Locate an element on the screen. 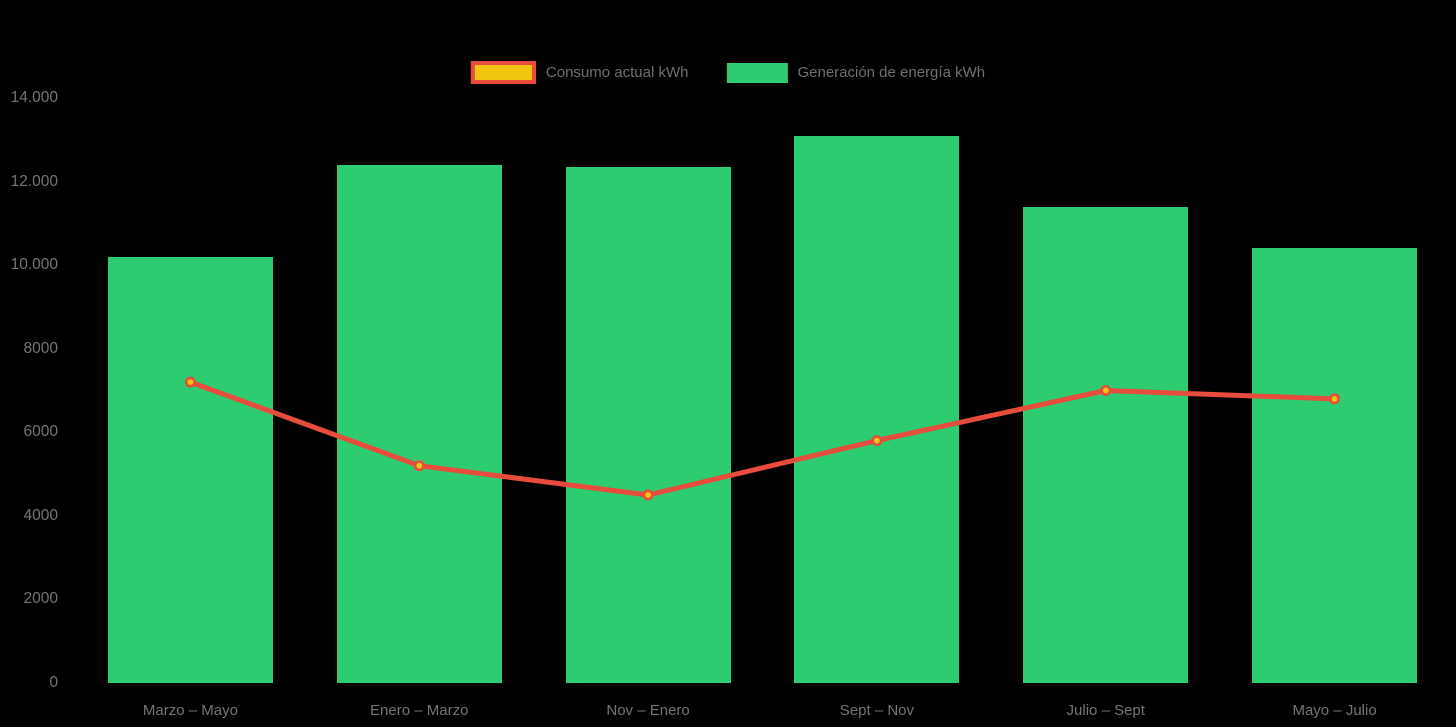 The height and width of the screenshot is (727, 1456). consumo-line is located at coordinates (762, 438).